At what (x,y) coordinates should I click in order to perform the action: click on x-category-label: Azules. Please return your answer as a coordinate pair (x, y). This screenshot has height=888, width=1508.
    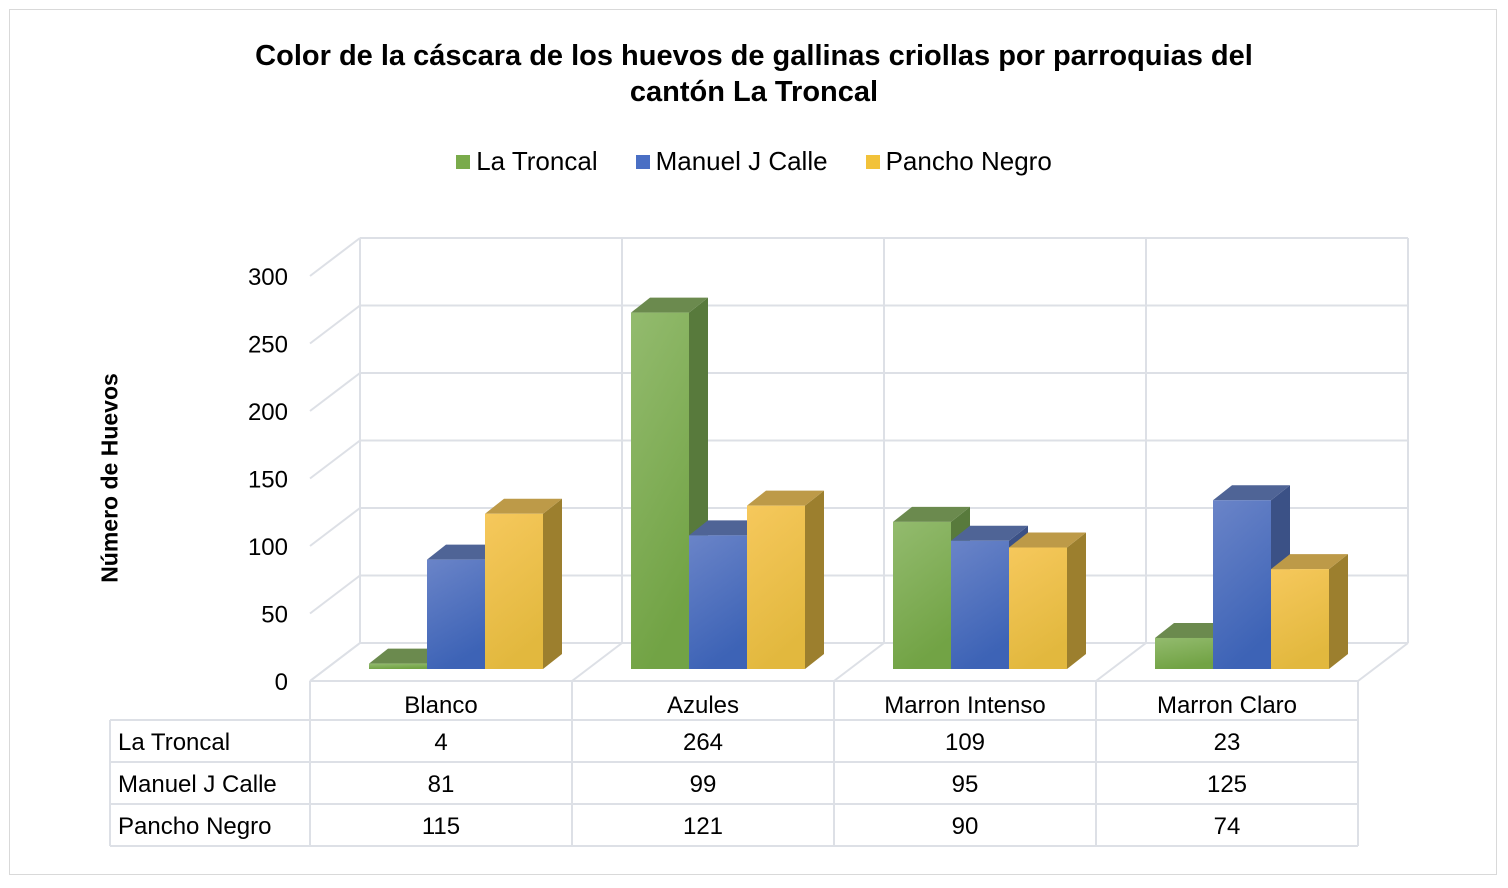
    Looking at the image, I should click on (703, 705).